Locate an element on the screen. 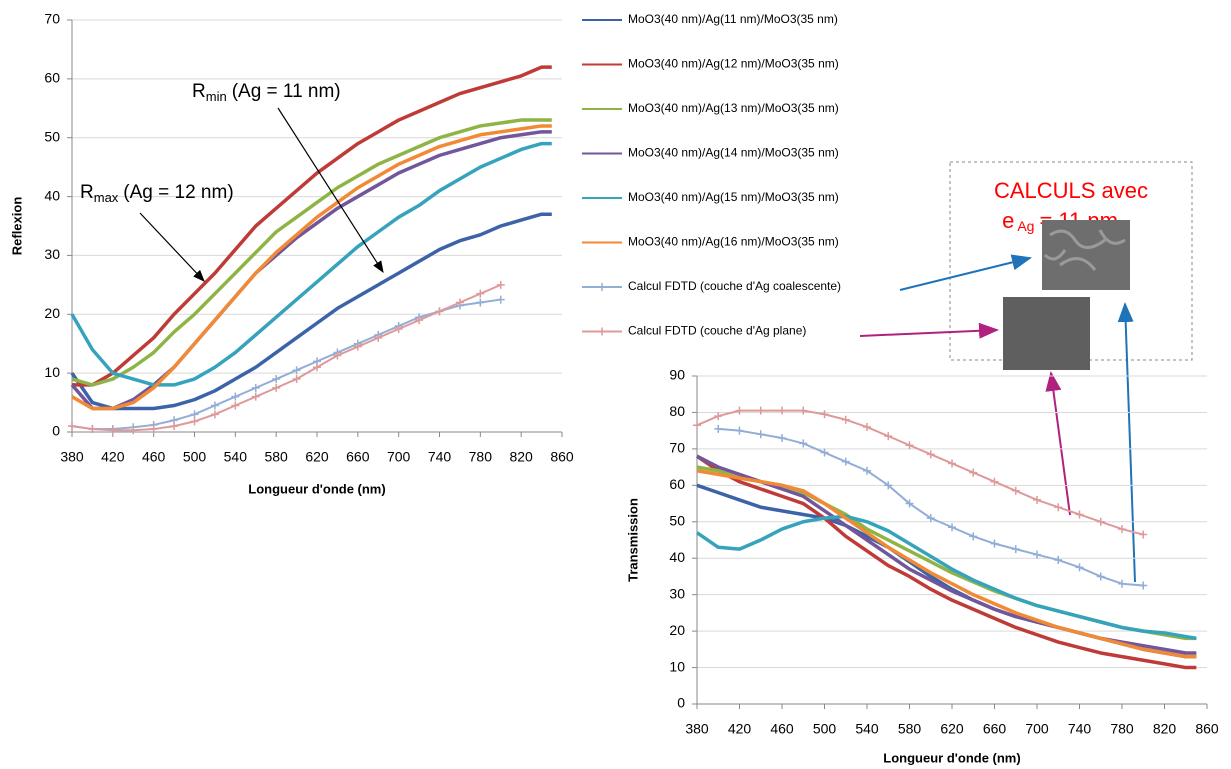  y-tick-label: 20 is located at coordinates (677, 630).